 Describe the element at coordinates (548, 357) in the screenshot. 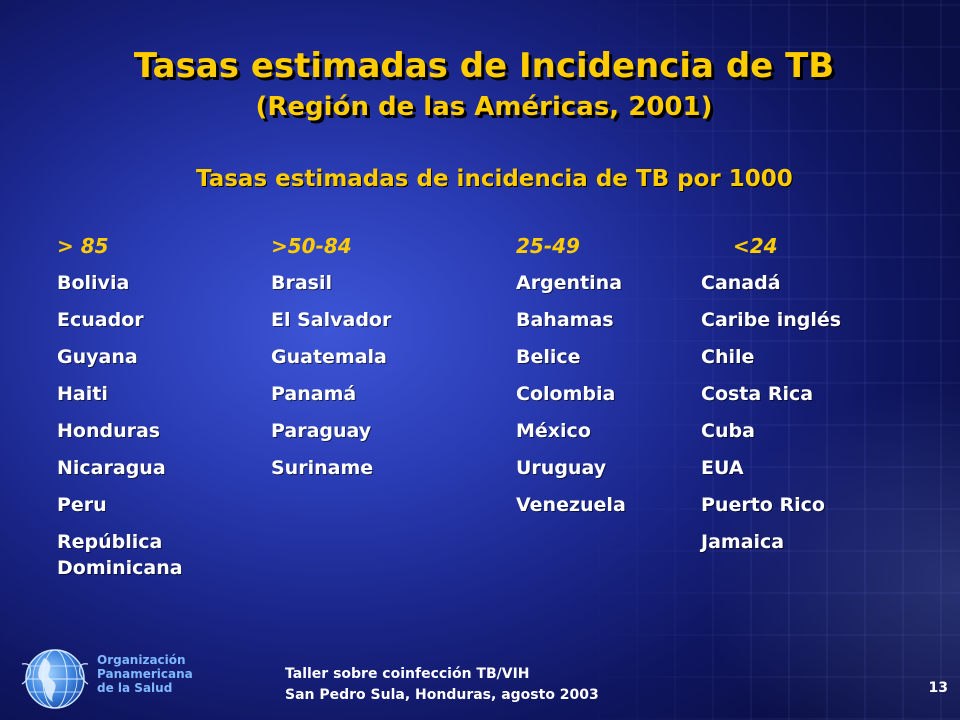

I see `country-item: Belice` at that location.